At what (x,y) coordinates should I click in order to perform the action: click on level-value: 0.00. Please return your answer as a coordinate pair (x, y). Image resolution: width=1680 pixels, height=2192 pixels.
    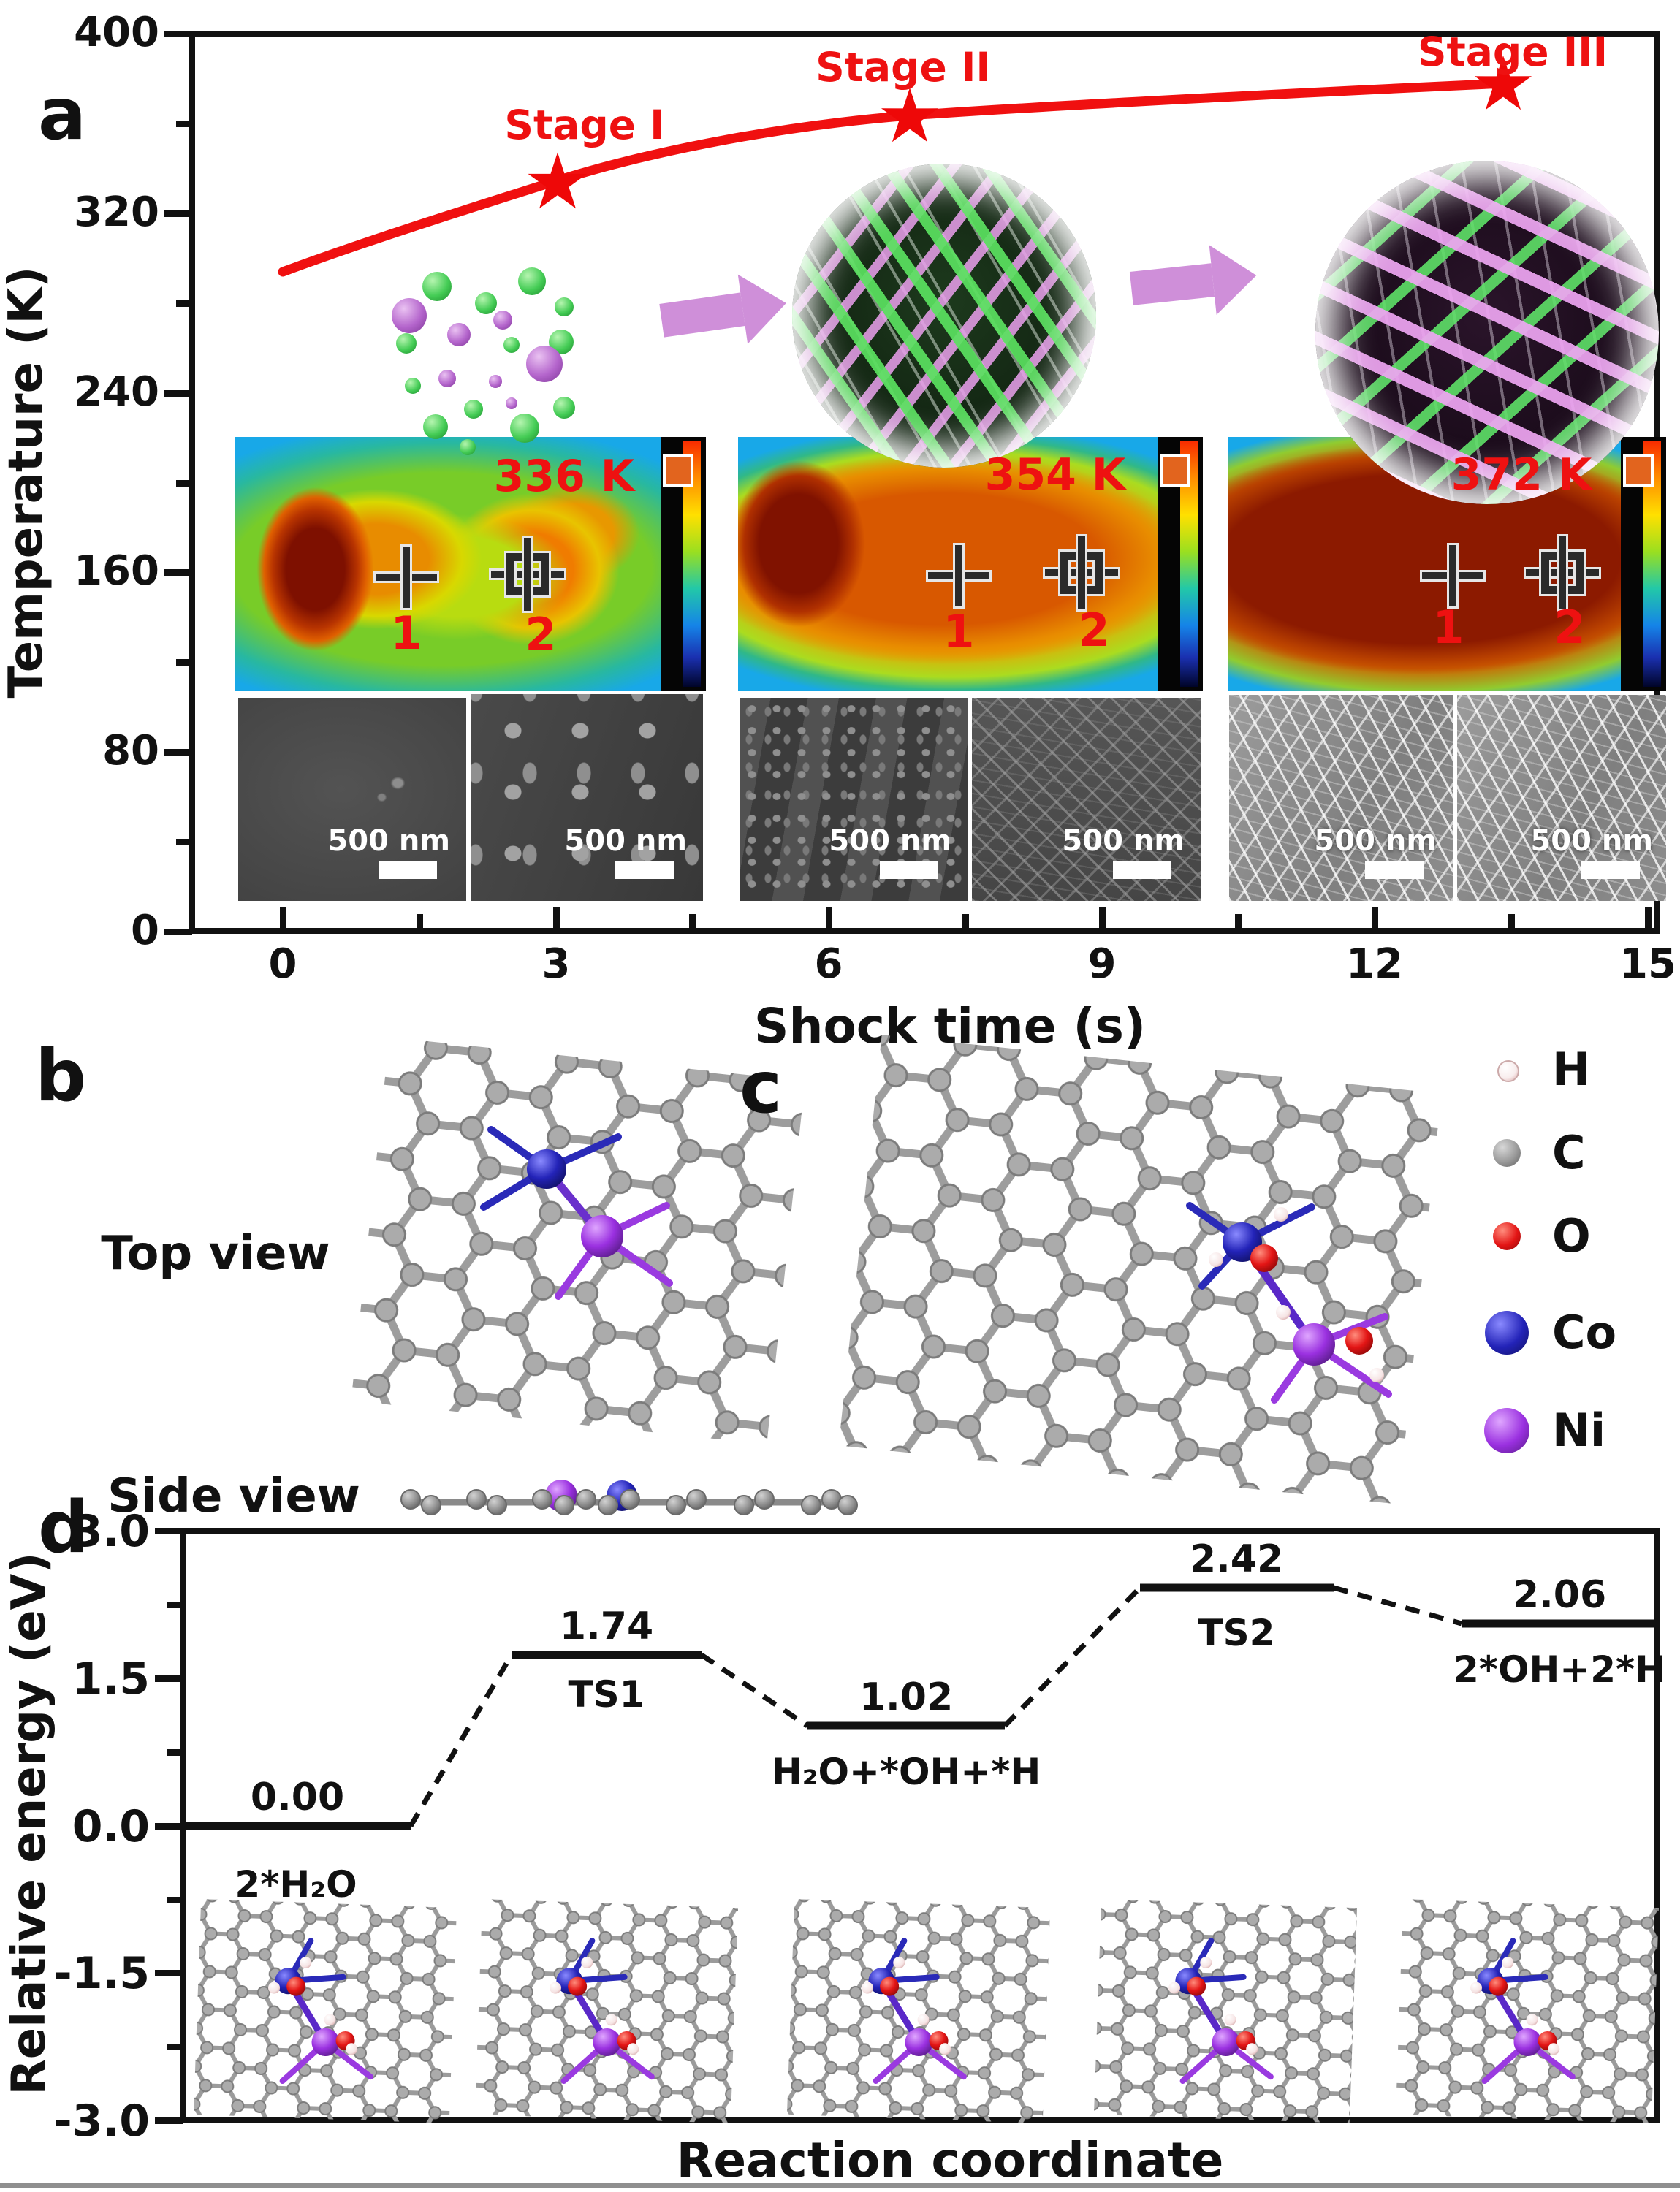
    Looking at the image, I should click on (297, 1797).